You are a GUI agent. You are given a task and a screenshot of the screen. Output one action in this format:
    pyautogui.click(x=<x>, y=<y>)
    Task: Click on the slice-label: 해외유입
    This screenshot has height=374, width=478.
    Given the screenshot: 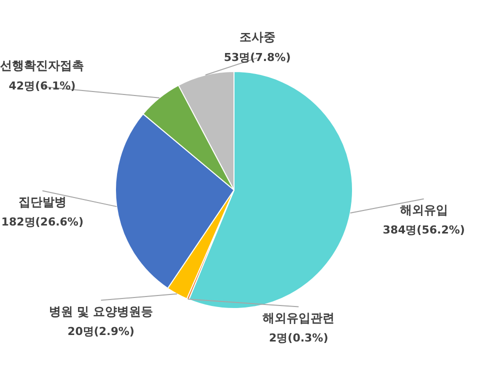 What is the action you would take?
    pyautogui.click(x=424, y=209)
    